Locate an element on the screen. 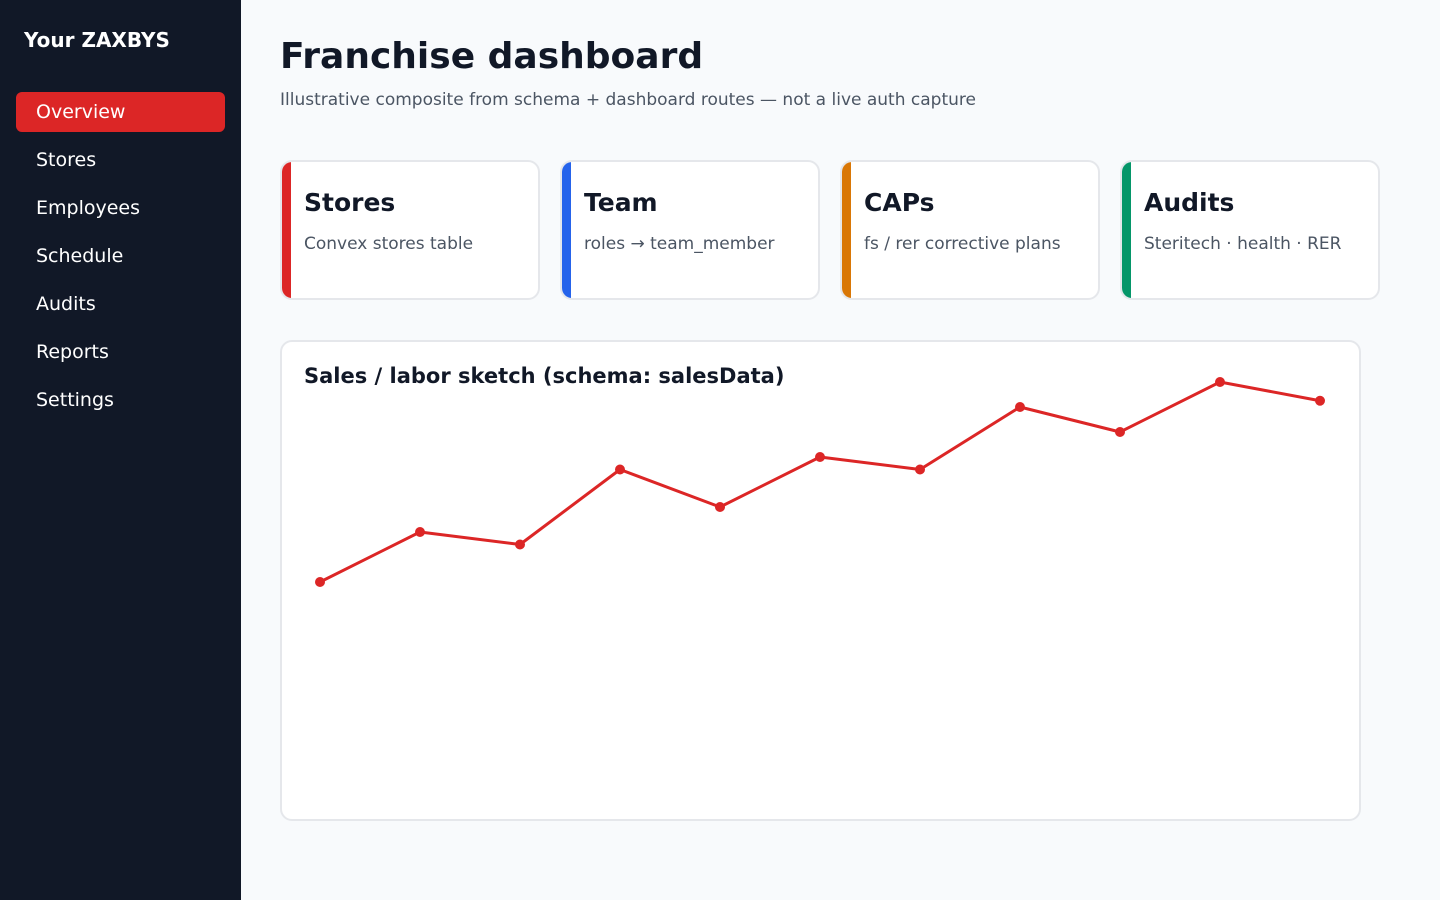 The image size is (1440, 900). card-description: Convex stores table is located at coordinates (389, 244).